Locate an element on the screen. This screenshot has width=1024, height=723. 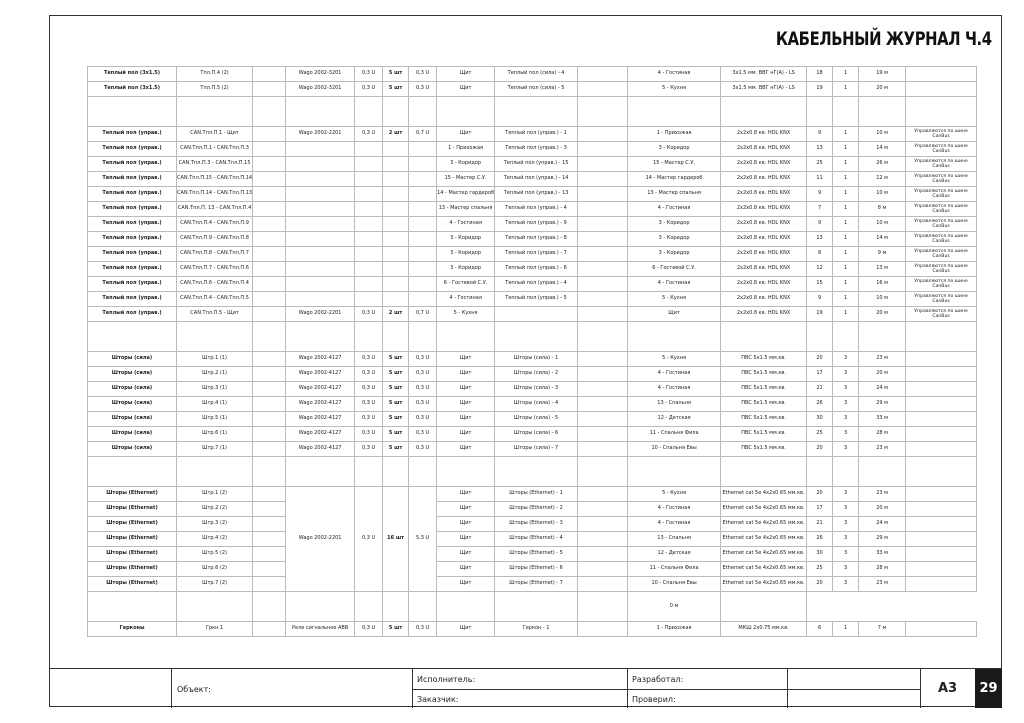
table-cell: 0,3 U is located at coordinates (423, 404).